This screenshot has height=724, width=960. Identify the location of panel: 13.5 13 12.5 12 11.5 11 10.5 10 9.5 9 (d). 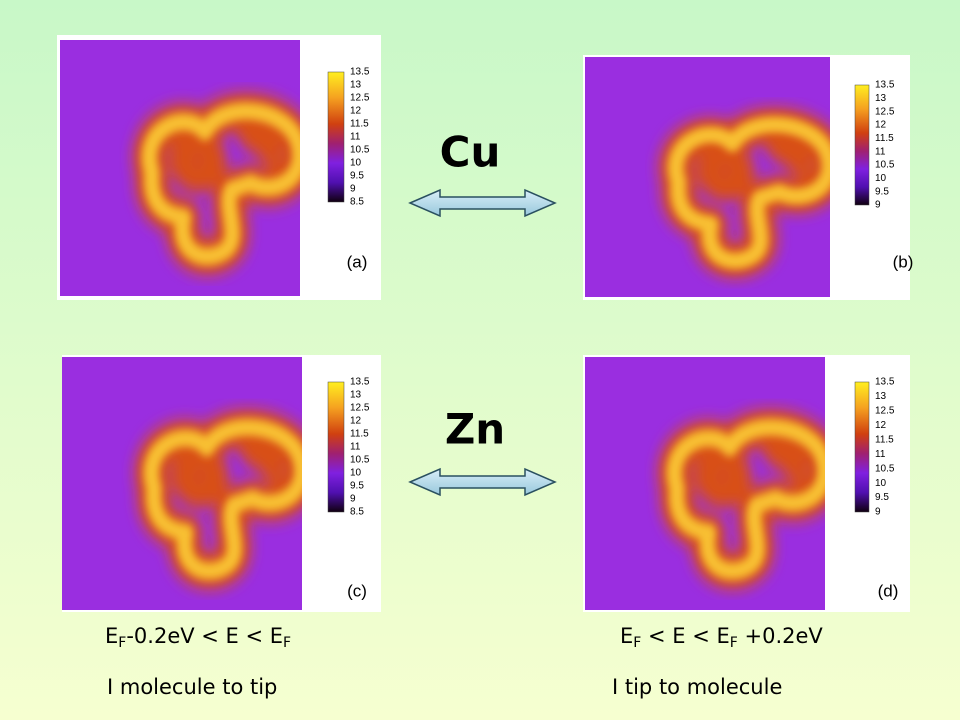
(746, 483).